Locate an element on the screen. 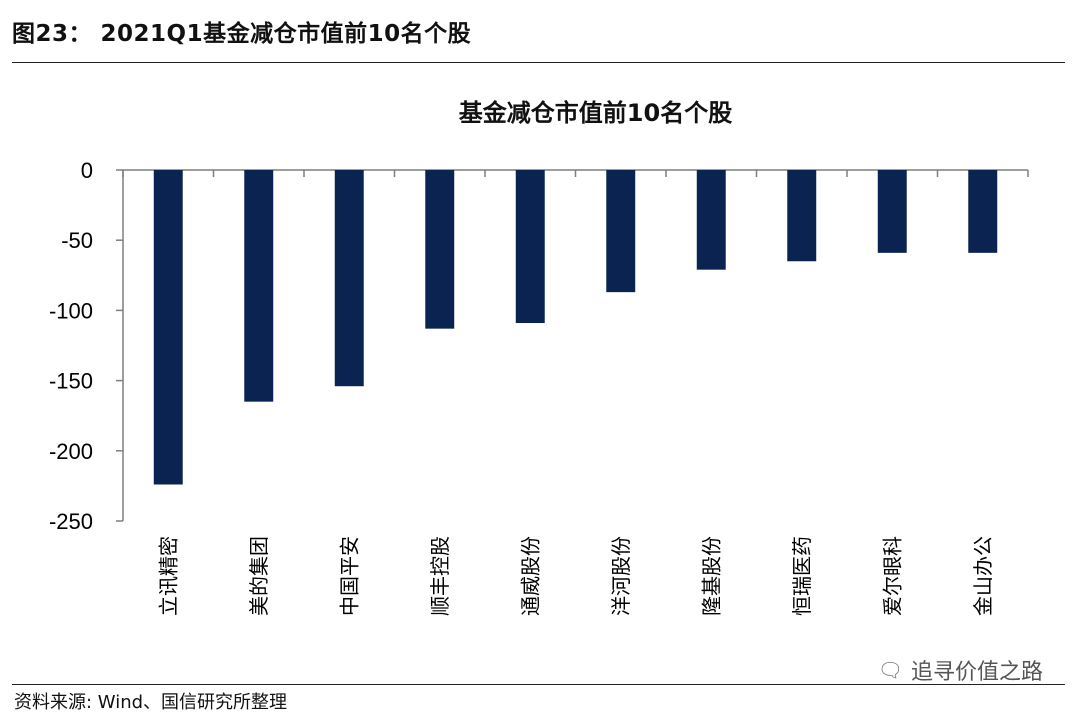 This screenshot has width=1077, height=718. y-tick-label: -150 is located at coordinates (71, 381).